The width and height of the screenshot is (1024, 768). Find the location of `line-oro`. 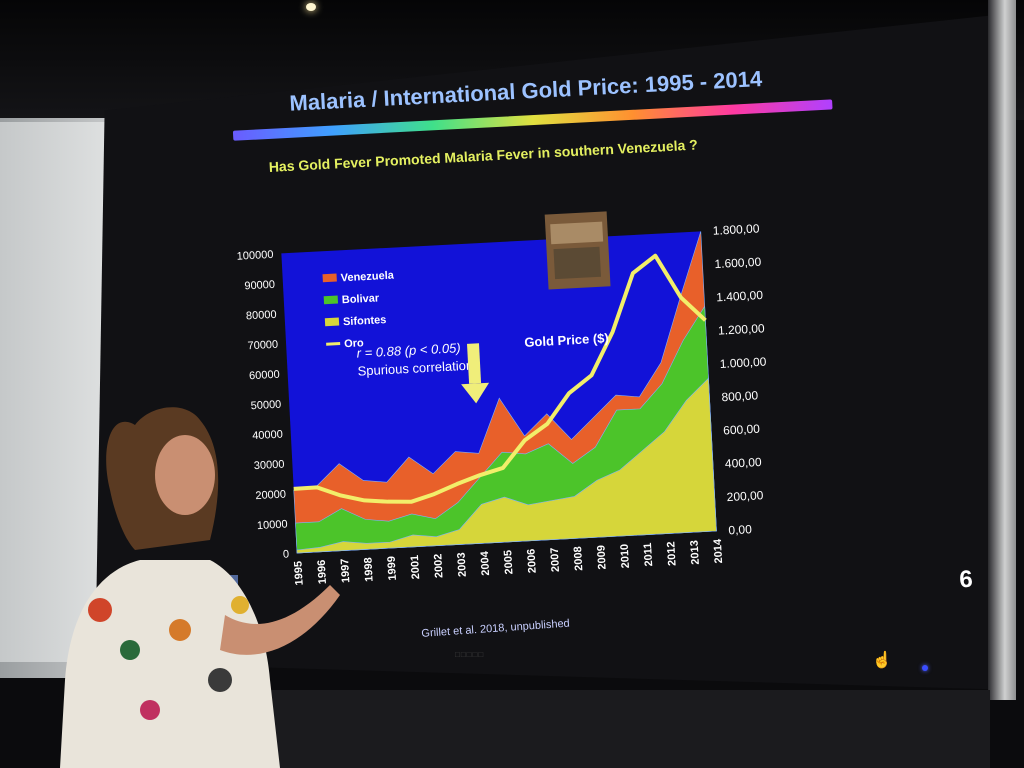

line-oro is located at coordinates (500, 378).